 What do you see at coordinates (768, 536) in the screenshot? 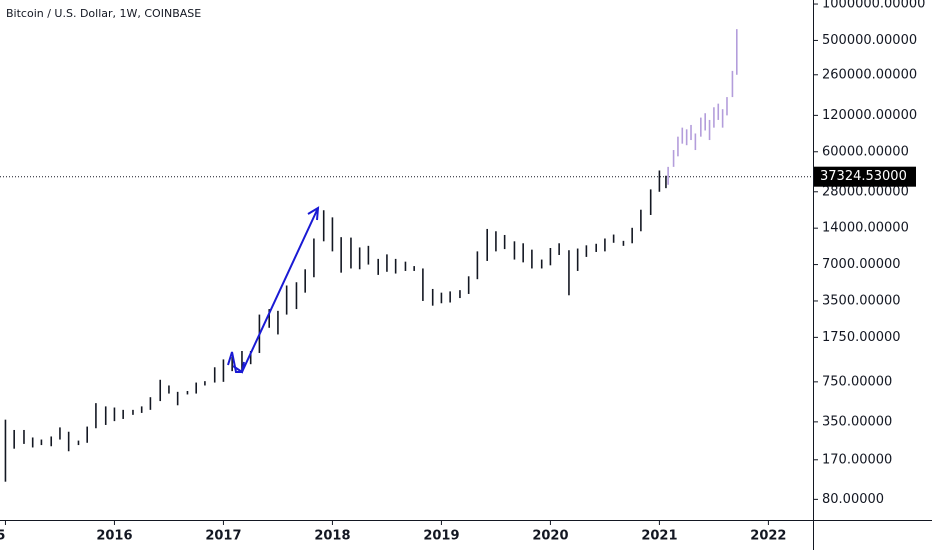
I see `x-tick-label: 2022` at bounding box center [768, 536].